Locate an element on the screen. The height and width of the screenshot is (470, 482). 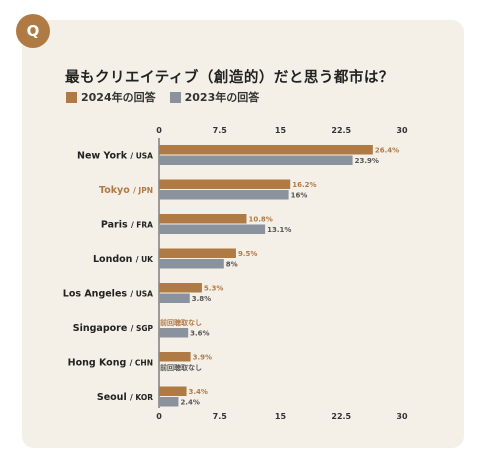
value-label-0-7: 3.4% is located at coordinates (198, 392).